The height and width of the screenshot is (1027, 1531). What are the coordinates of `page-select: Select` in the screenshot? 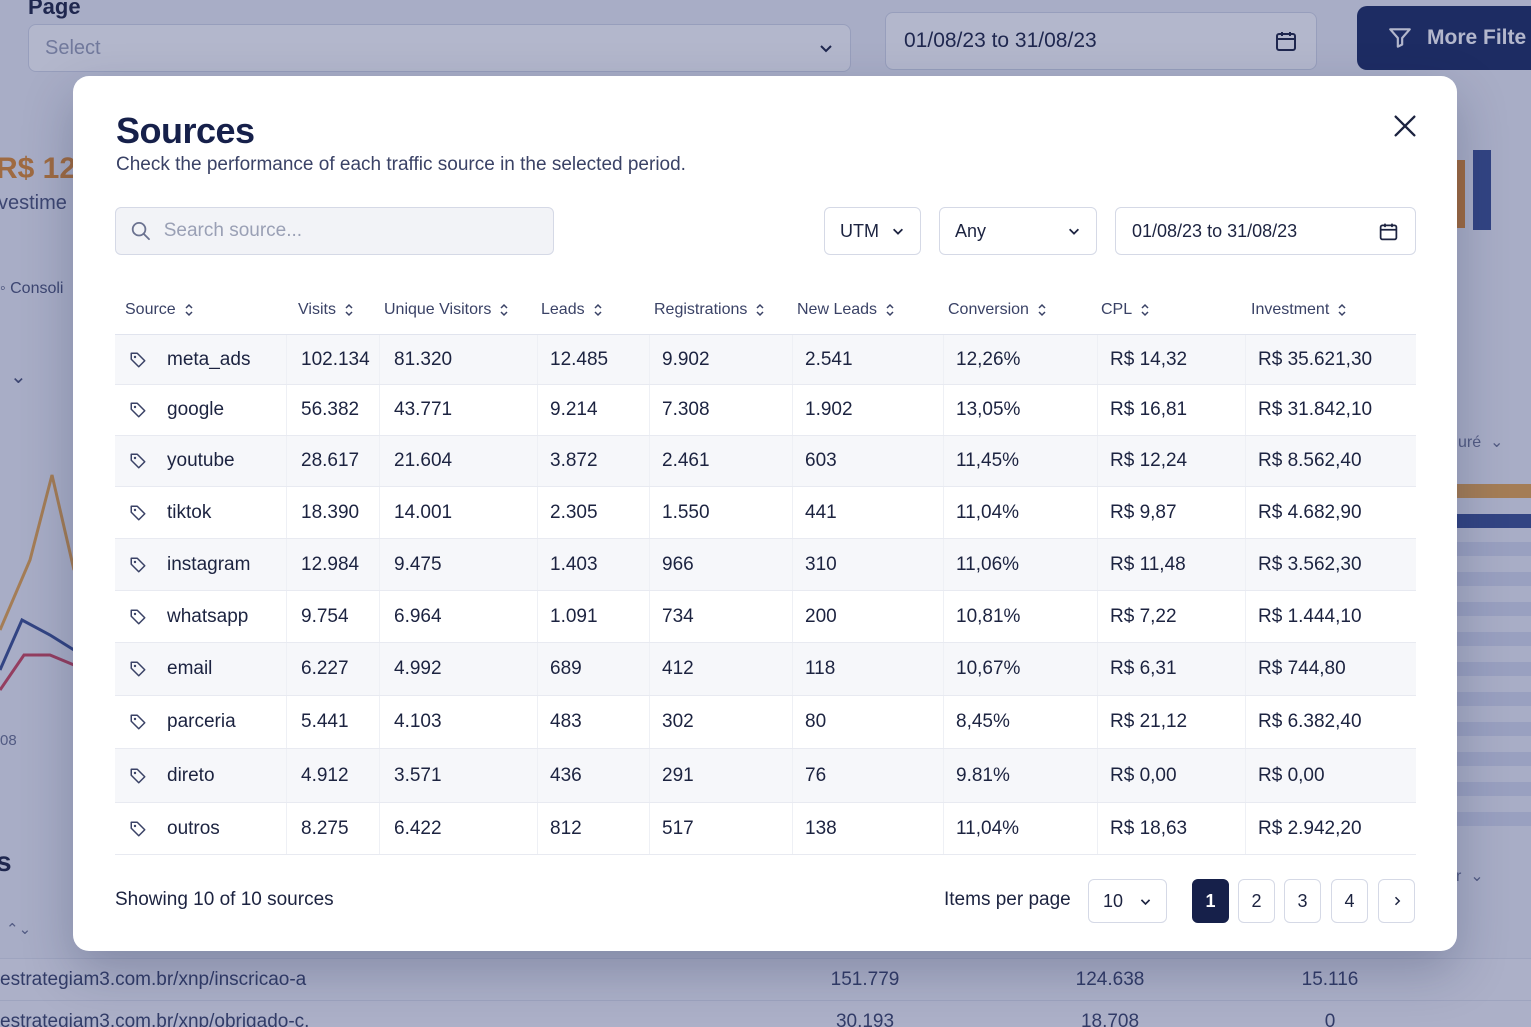 It's located at (439, 48).